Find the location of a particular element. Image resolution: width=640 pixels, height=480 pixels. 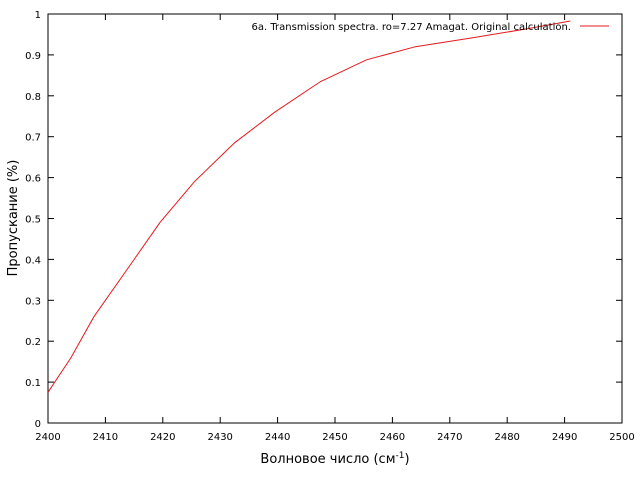

y-tick-label: 0.7 is located at coordinates (33, 138).